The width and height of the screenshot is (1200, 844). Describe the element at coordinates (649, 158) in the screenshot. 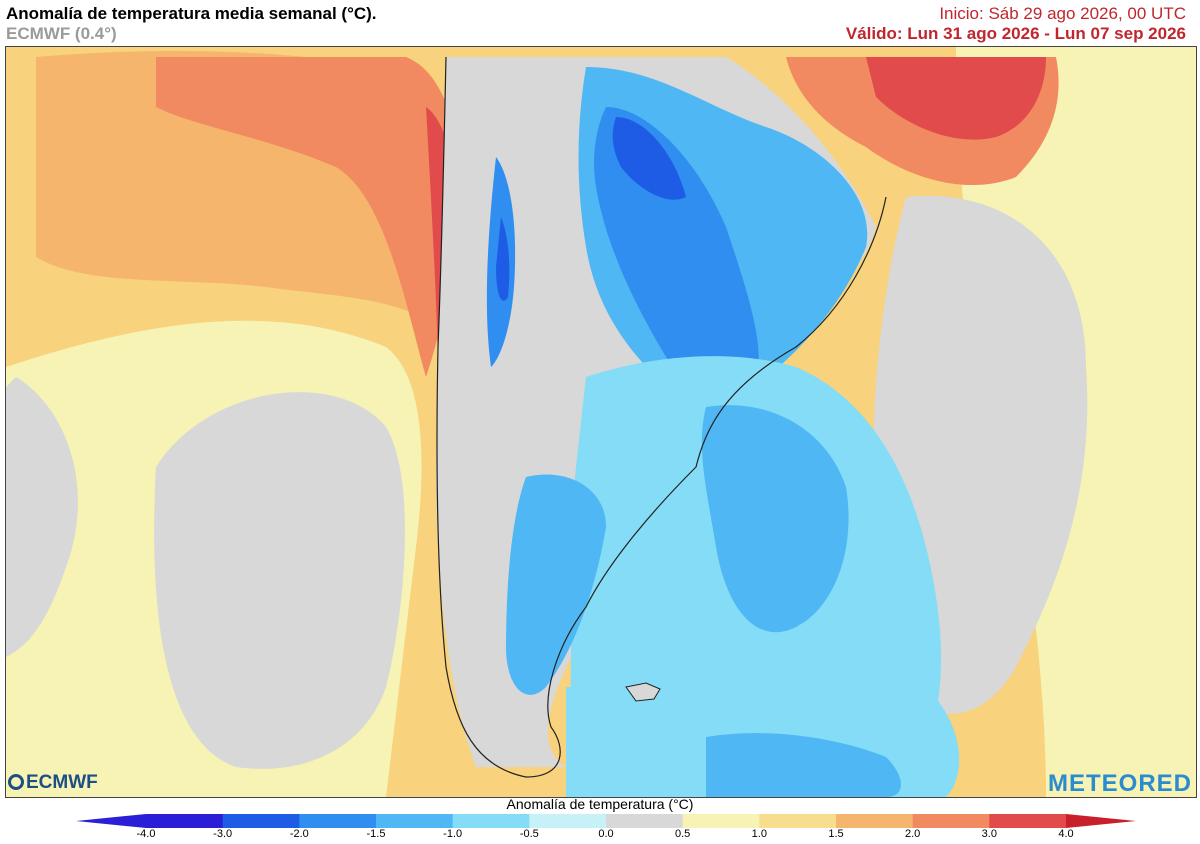

I see `strong-cold-region` at that location.